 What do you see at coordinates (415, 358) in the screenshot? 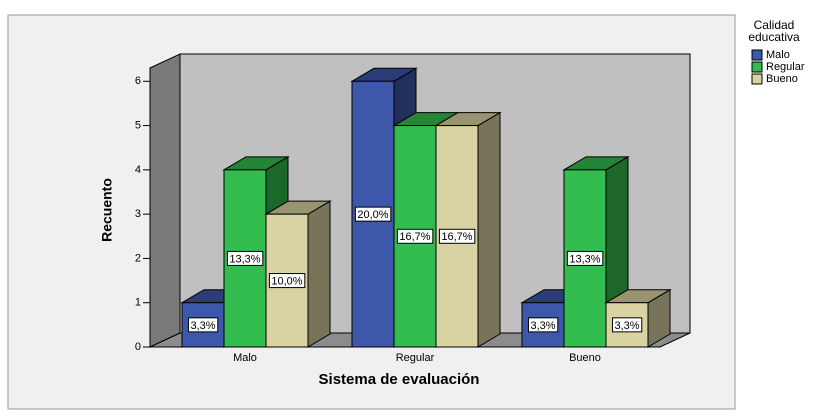
I see `x-tick-label: Regular` at bounding box center [415, 358].